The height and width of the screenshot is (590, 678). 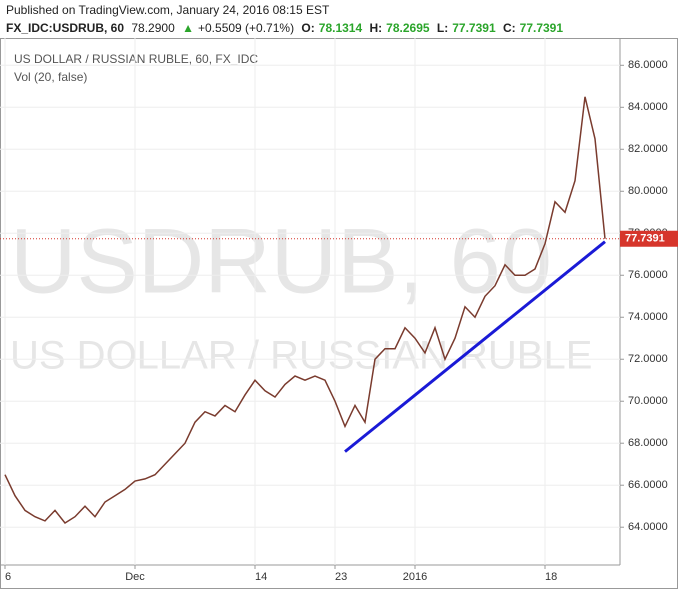 I want to click on y-tick-label: 76.0000, so click(x=648, y=275).